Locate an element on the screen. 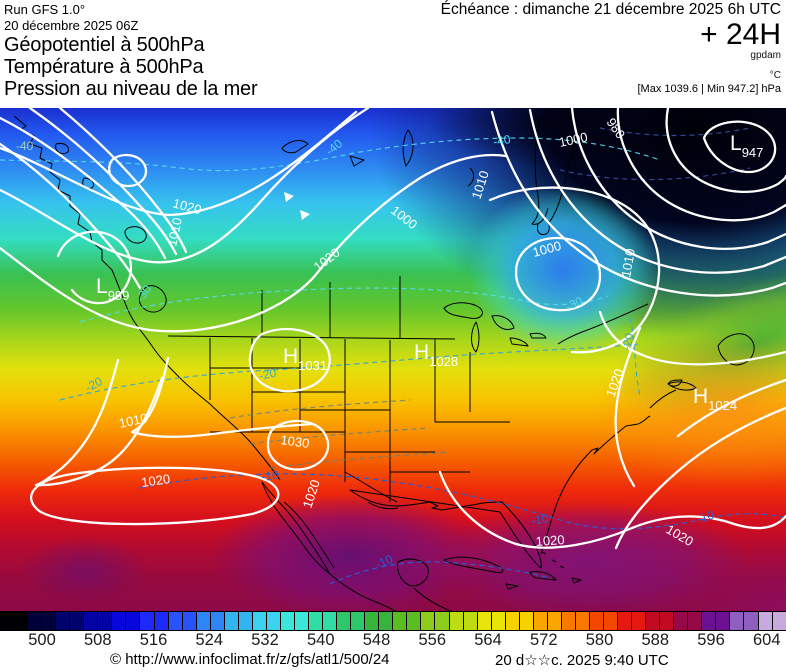 The height and width of the screenshot is (672, 786). product-pressure: Pression au niveau de la mer is located at coordinates (131, 89).